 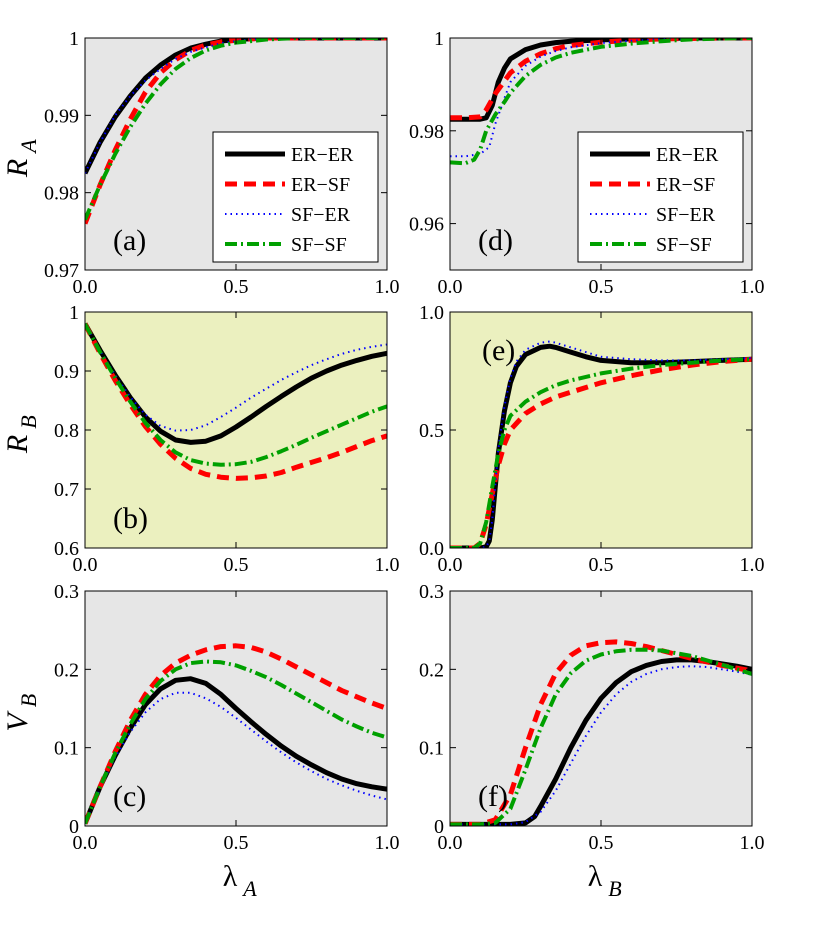 What do you see at coordinates (66, 372) in the screenshot?
I see `y-tick-label-b: 0.9` at bounding box center [66, 372].